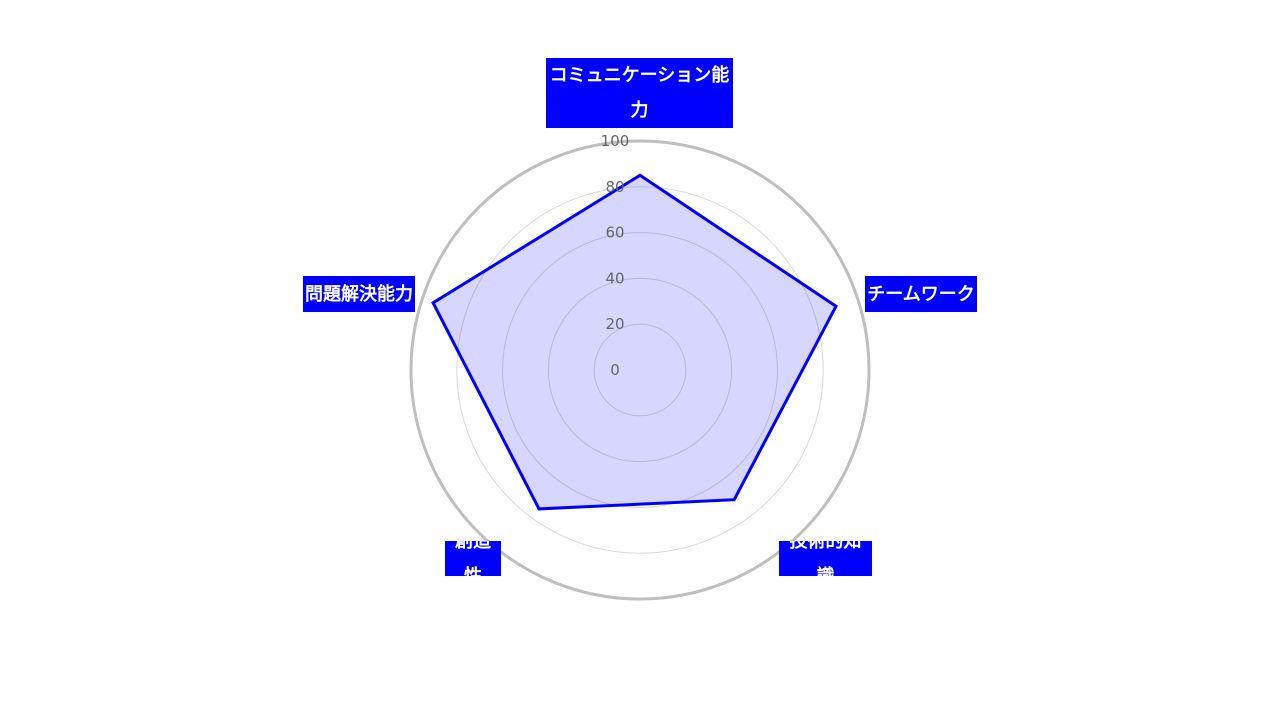 Image resolution: width=1280 pixels, height=724 pixels. Describe the element at coordinates (921, 294) in the screenshot. I see `axis-label-1: チームワーク` at that location.